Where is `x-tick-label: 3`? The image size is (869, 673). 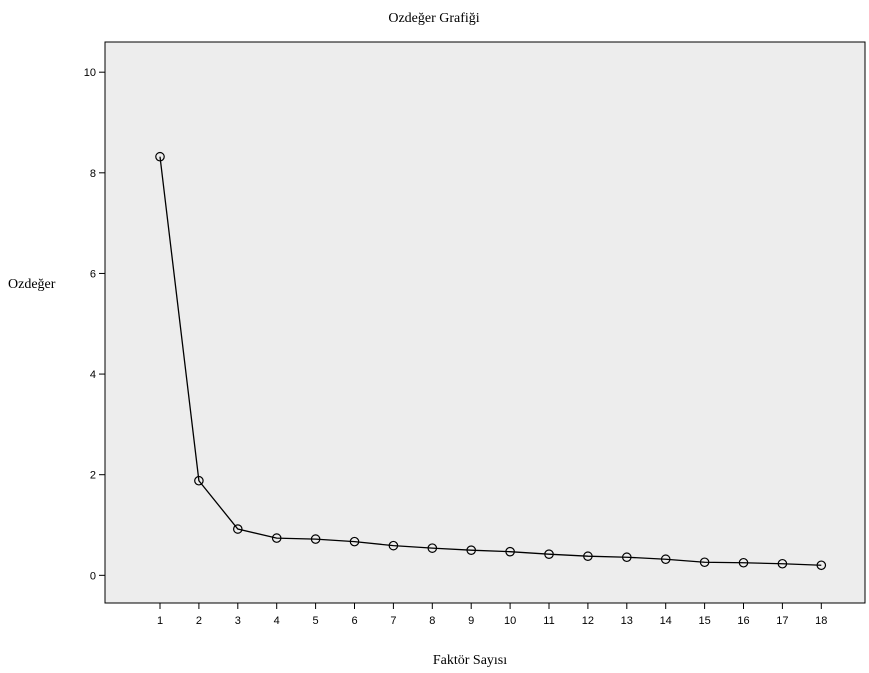
x-tick-label: 3 is located at coordinates (238, 621).